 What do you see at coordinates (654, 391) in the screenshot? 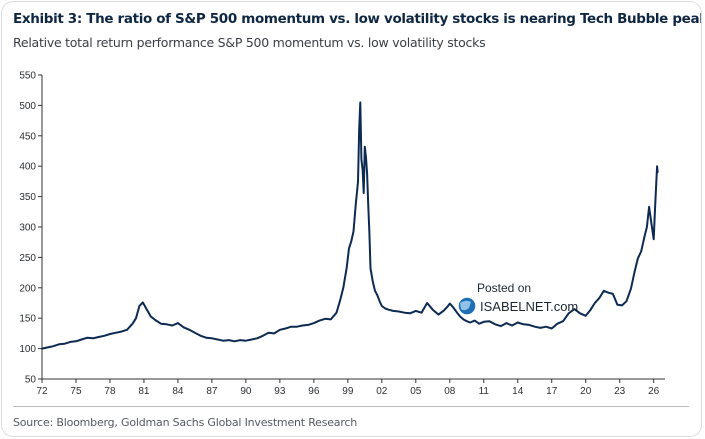
I see `x-tick-label: 26` at bounding box center [654, 391].